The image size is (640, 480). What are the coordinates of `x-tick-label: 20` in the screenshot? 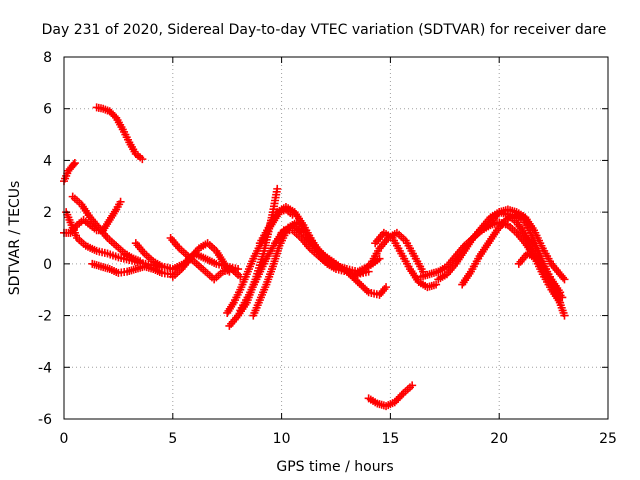 It's located at (499, 439).